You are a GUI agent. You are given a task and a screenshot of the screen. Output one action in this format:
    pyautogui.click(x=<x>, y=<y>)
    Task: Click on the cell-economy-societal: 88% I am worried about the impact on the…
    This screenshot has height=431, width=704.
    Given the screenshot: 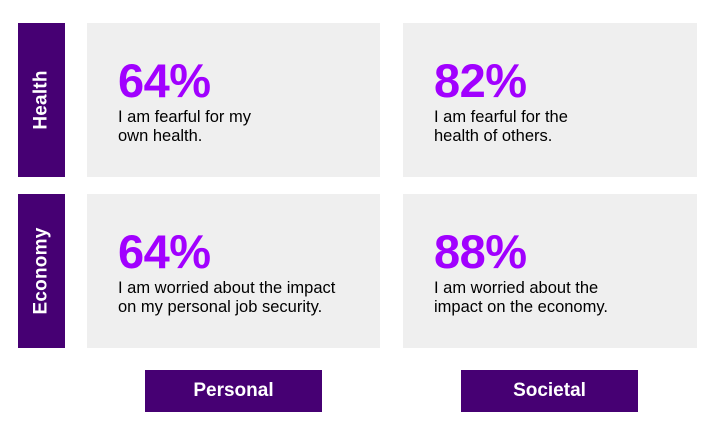 What is the action you would take?
    pyautogui.click(x=550, y=271)
    